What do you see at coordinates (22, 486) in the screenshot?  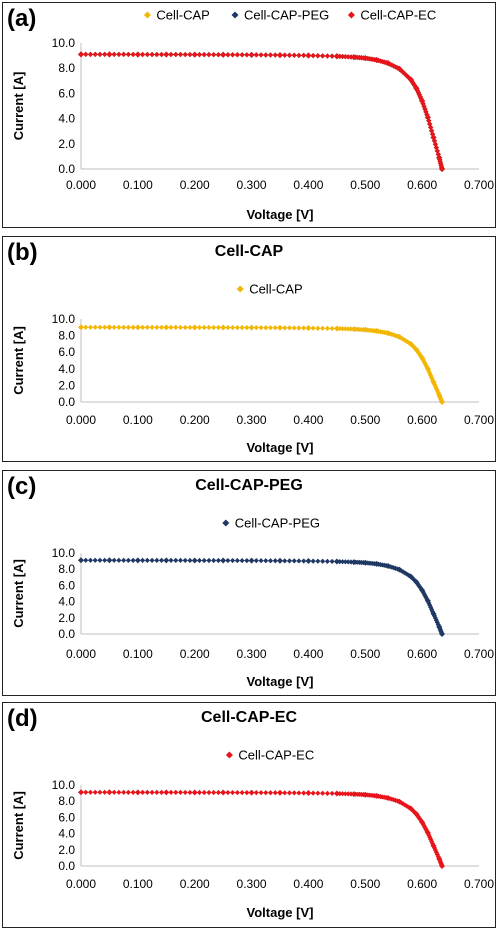 I see `panel-label-c: (c)` at bounding box center [22, 486].